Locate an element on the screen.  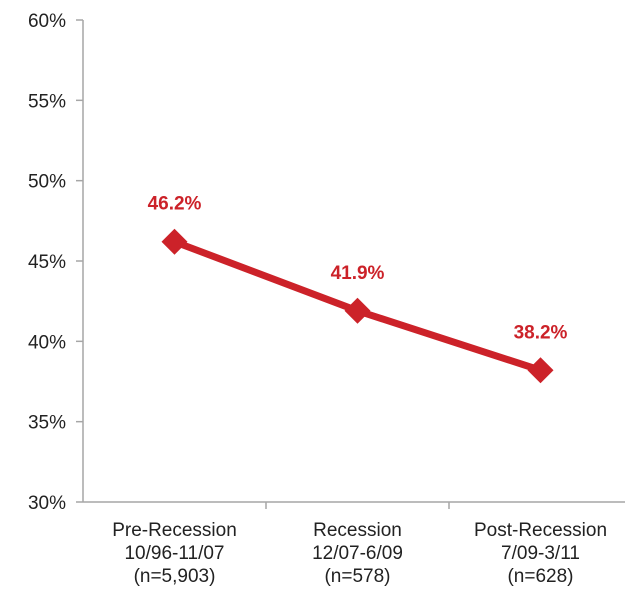
x-category-label-line: 7/09-3/11 is located at coordinates (540, 553).